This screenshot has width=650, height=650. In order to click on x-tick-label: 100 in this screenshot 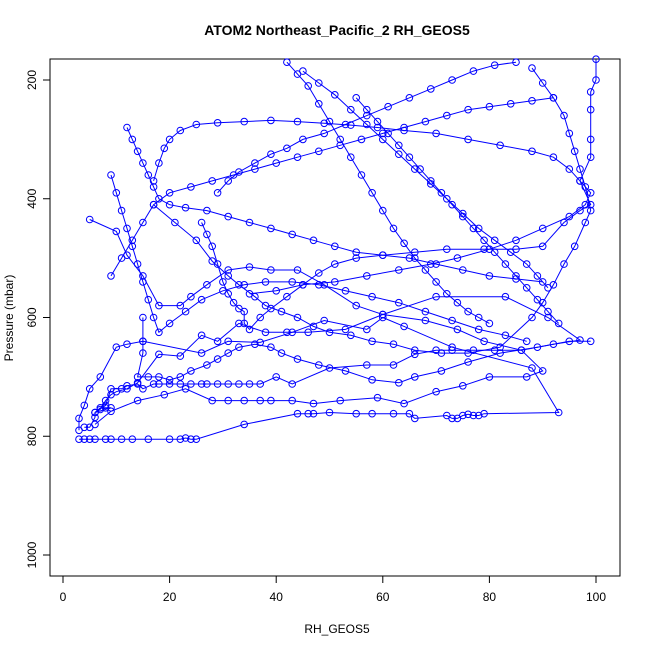, I will do `click(596, 597)`.